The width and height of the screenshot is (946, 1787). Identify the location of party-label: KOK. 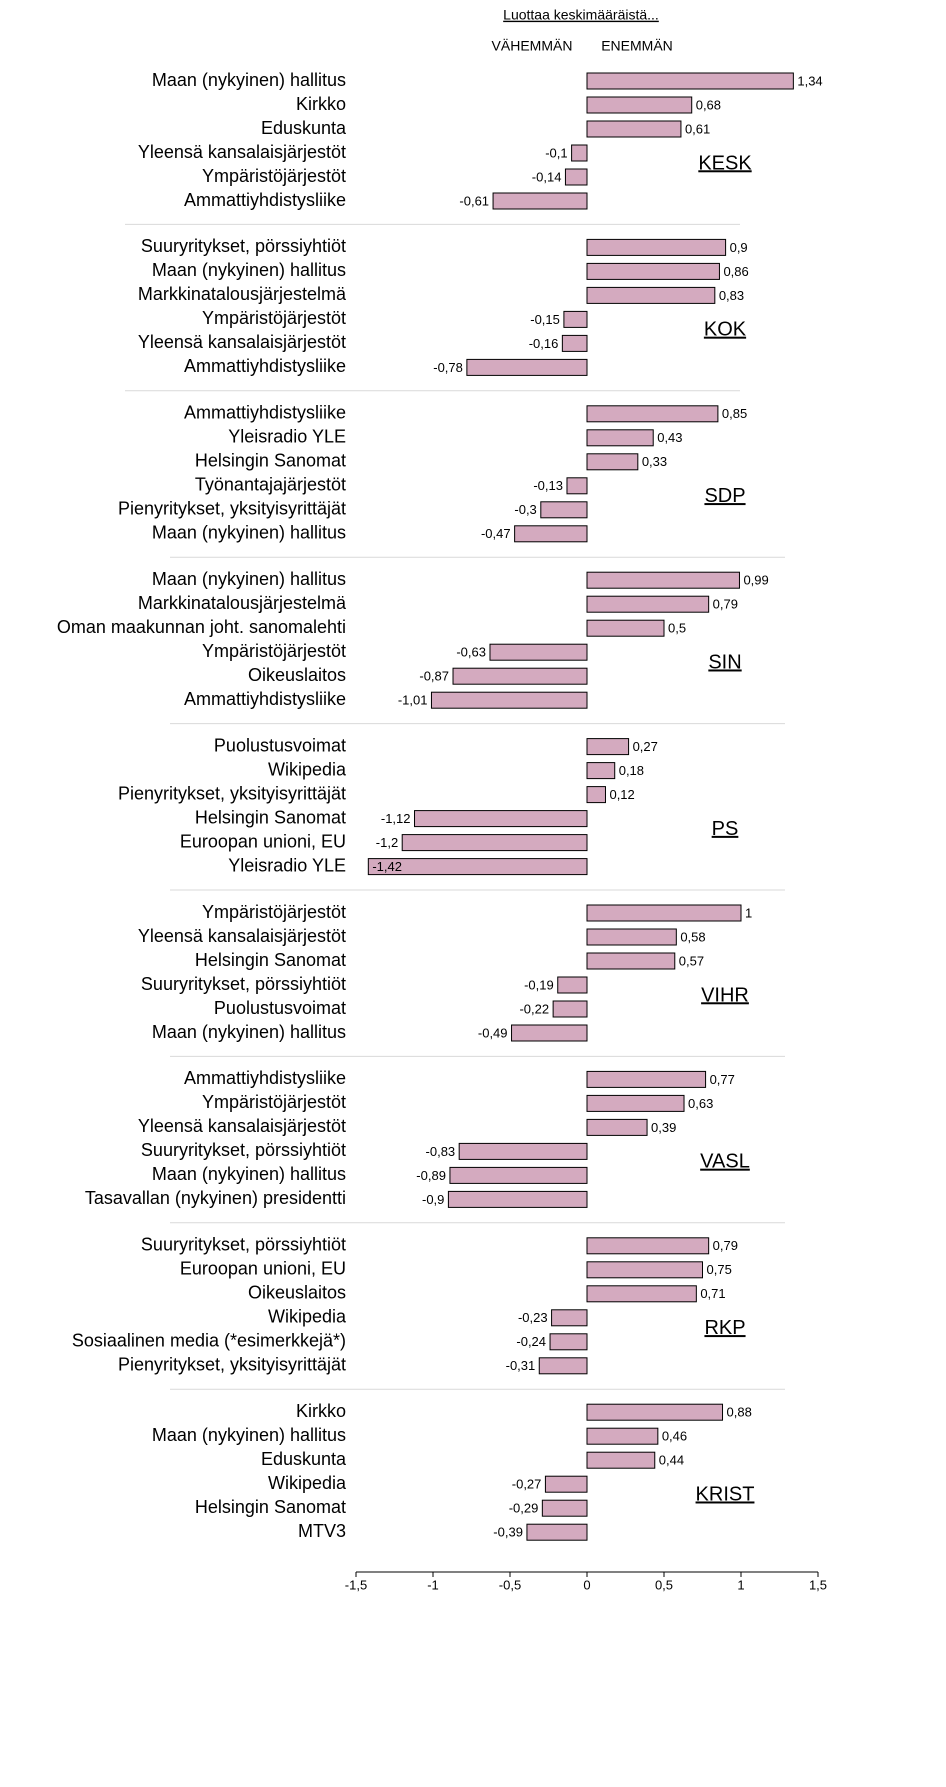
(725, 330).